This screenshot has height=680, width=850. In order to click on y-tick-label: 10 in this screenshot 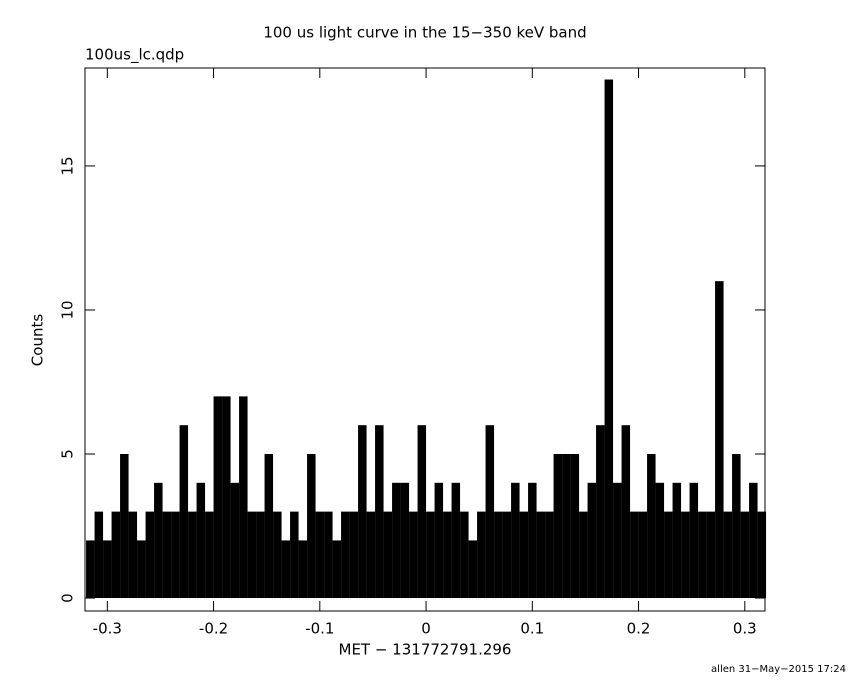, I will do `click(68, 309)`.